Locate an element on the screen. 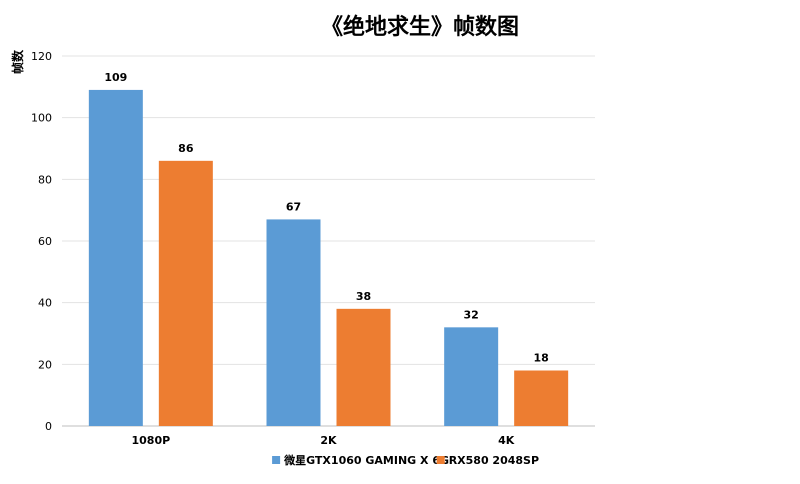  x-tick-labels: 1080P 2K 4K is located at coordinates (322, 440).